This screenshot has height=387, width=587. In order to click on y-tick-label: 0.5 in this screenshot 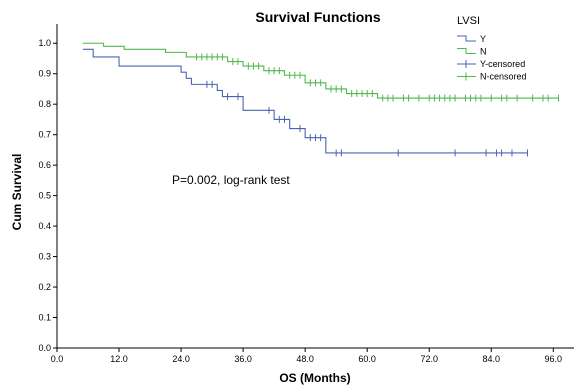, I will do `click(44, 196)`.